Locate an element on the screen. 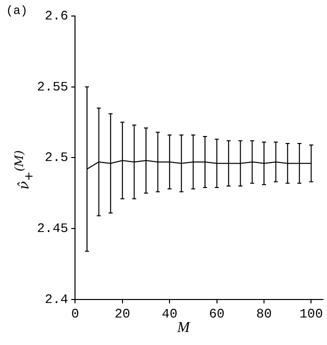 Image resolution: width=327 pixels, height=345 pixels. x-tick-label: 60 is located at coordinates (216, 314).